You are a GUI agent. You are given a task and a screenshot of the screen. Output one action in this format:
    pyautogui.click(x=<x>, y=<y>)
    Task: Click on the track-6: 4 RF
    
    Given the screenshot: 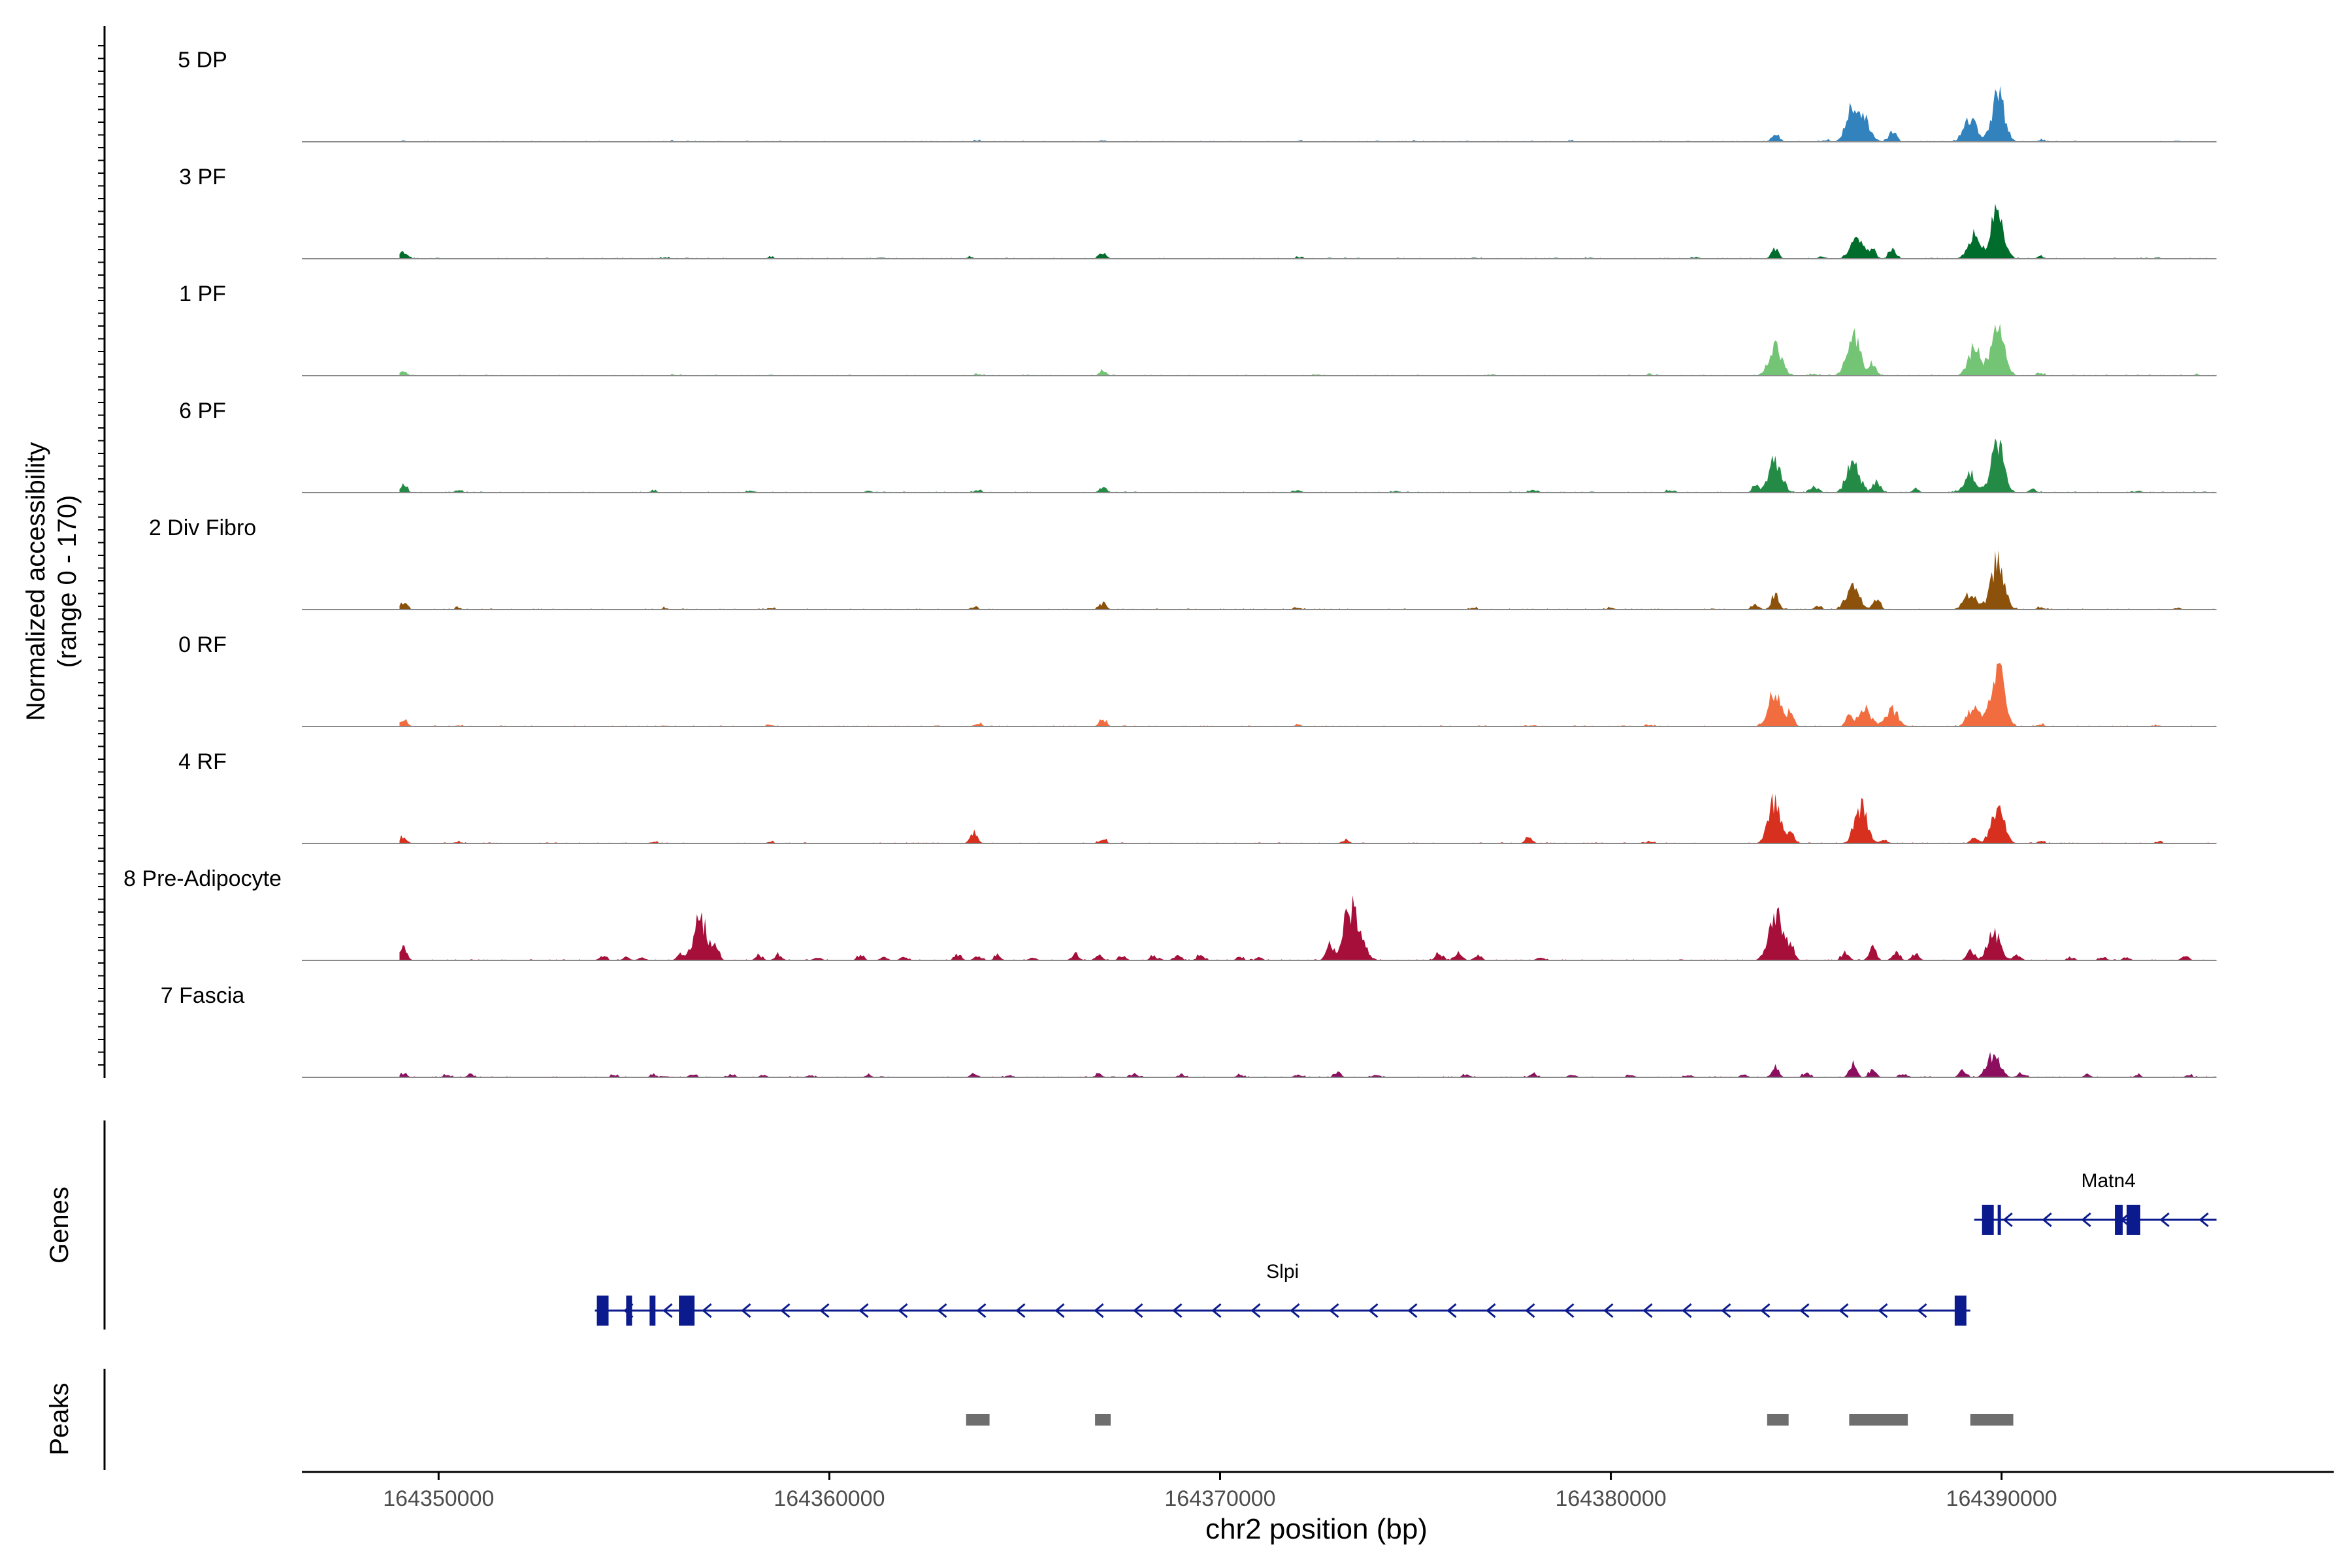 What is the action you would take?
    pyautogui.click(x=1197, y=796)
    